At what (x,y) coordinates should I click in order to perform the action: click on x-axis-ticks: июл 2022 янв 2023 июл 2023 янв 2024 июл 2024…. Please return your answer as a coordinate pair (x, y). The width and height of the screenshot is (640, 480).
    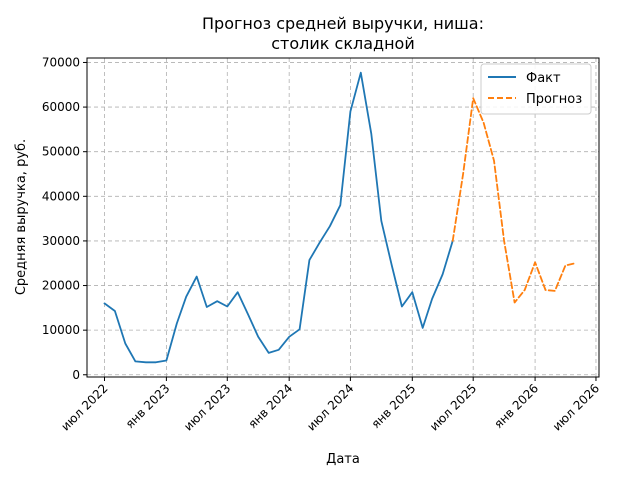
    Looking at the image, I should click on (330, 405).